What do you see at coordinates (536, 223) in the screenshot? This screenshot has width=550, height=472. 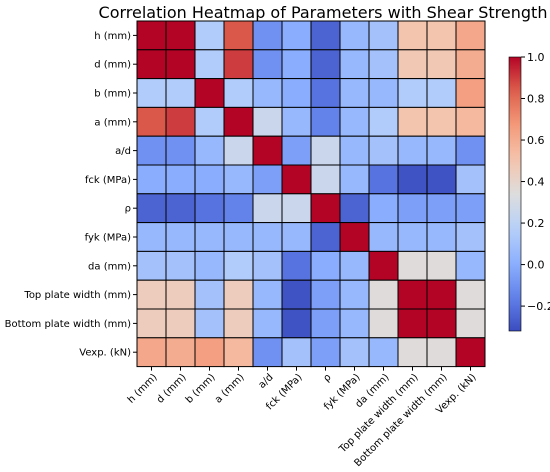 I see `colorbar-tick-label: 0.2` at bounding box center [536, 223].